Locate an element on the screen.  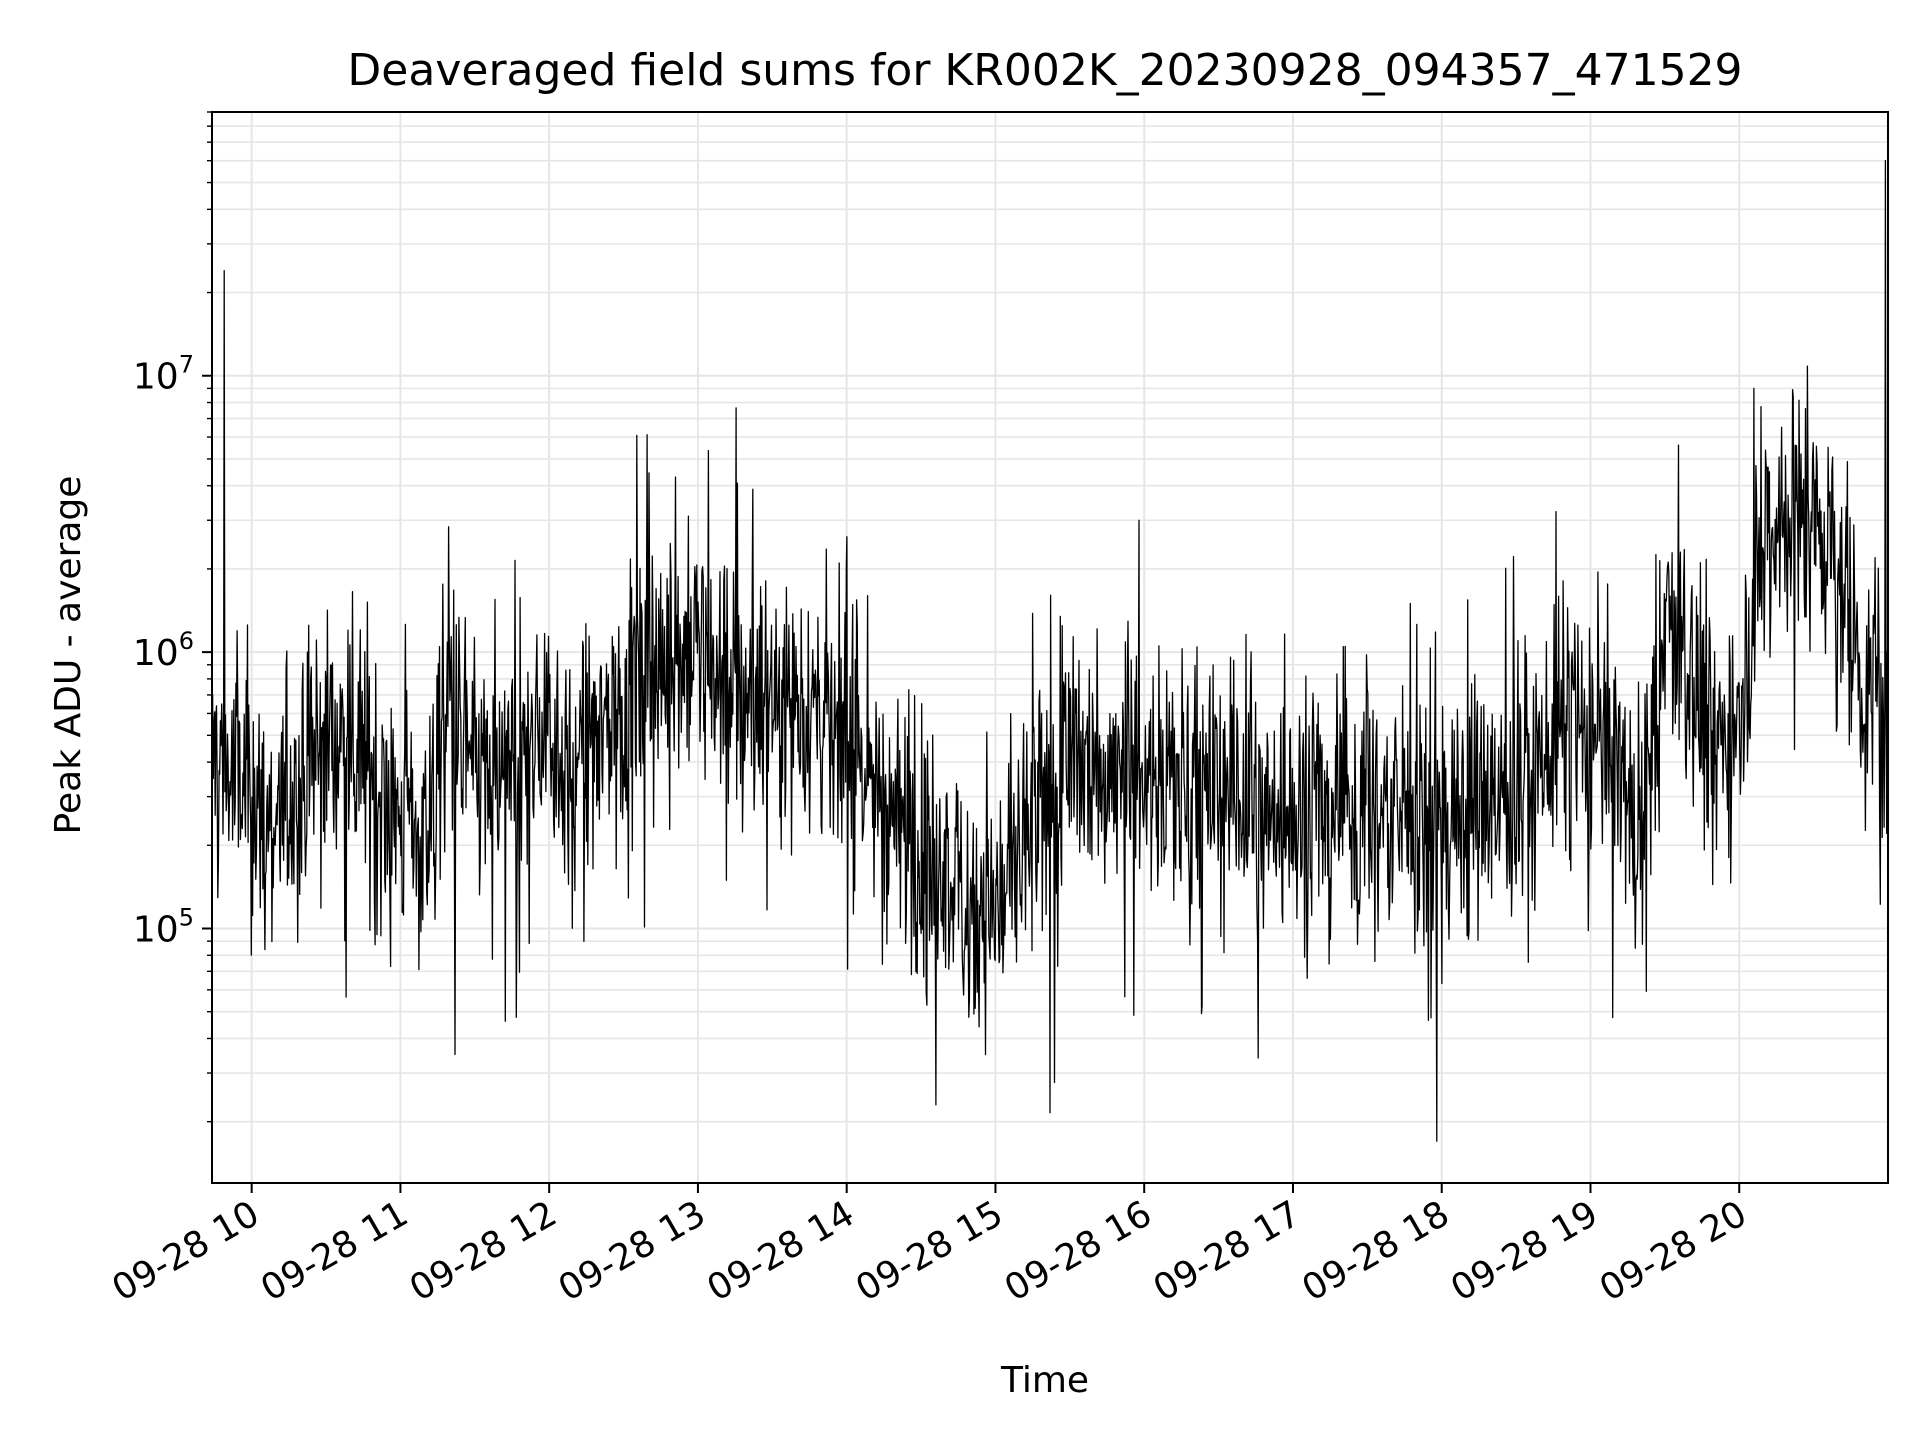
x-tick-label: 09-28 14 is located at coordinates (781, 1251).